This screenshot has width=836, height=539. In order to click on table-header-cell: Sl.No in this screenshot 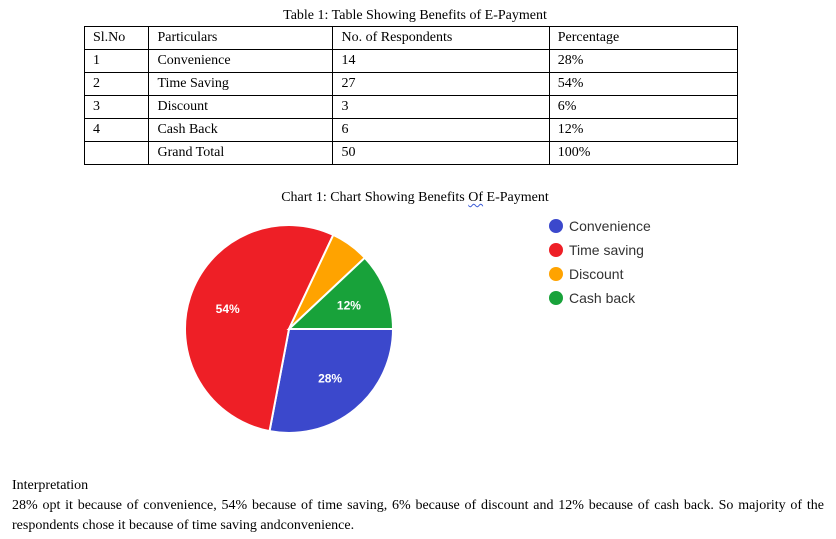, I will do `click(116, 38)`.